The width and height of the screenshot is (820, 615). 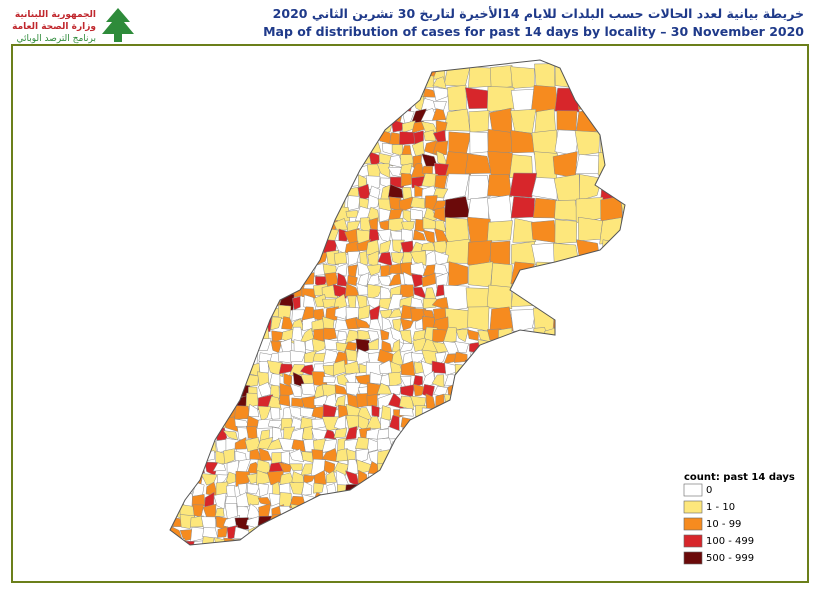 What do you see at coordinates (118, 25) in the screenshot?
I see `cedar-logo` at bounding box center [118, 25].